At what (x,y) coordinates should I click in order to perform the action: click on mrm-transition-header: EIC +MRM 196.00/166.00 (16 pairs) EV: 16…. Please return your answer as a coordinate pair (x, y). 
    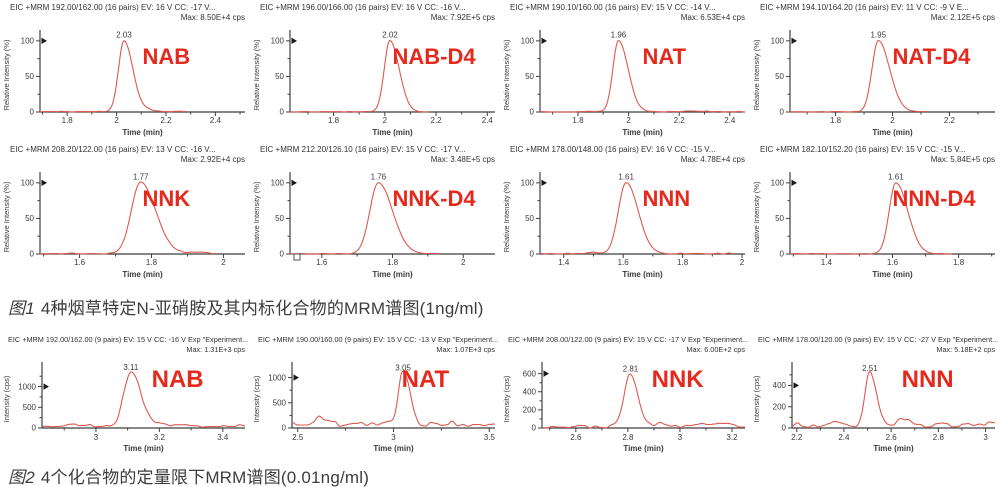
    Looking at the image, I should click on (363, 7).